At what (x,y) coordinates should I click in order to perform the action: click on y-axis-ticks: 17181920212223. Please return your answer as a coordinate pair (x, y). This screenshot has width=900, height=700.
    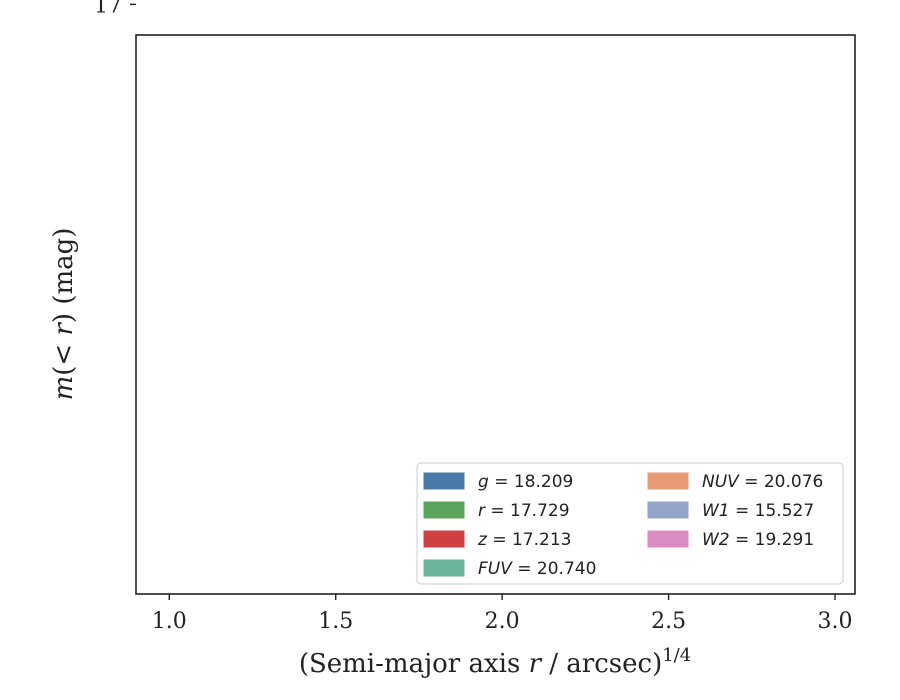
    Looking at the image, I should click on (115, 9).